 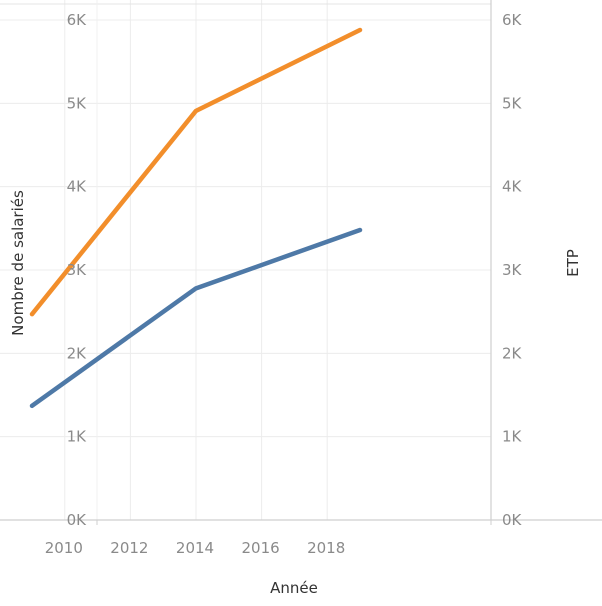 I want to click on right-y-tick-label: 3K, so click(x=512, y=270).